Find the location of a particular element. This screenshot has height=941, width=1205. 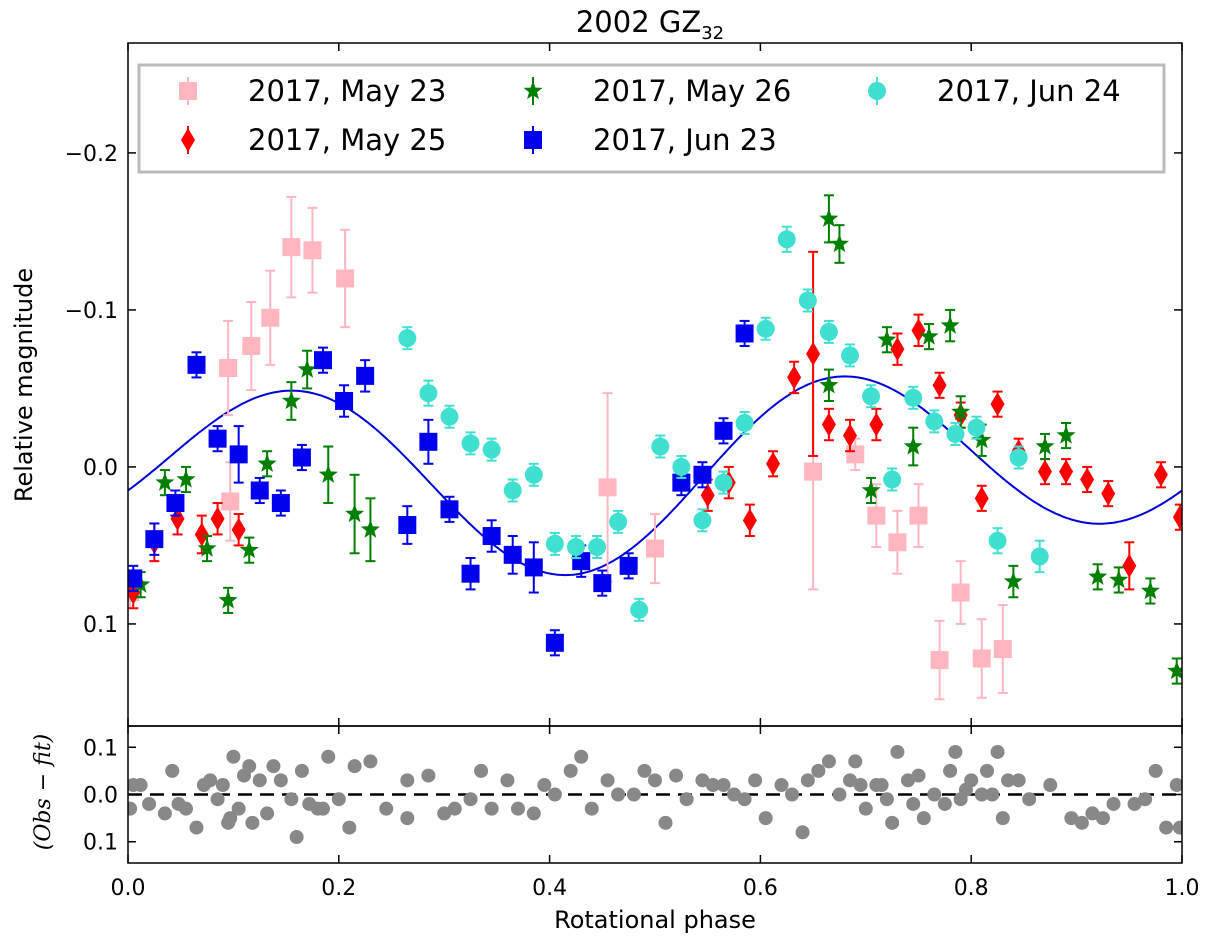

y-tick-label: −0.1 is located at coordinates (91, 311).